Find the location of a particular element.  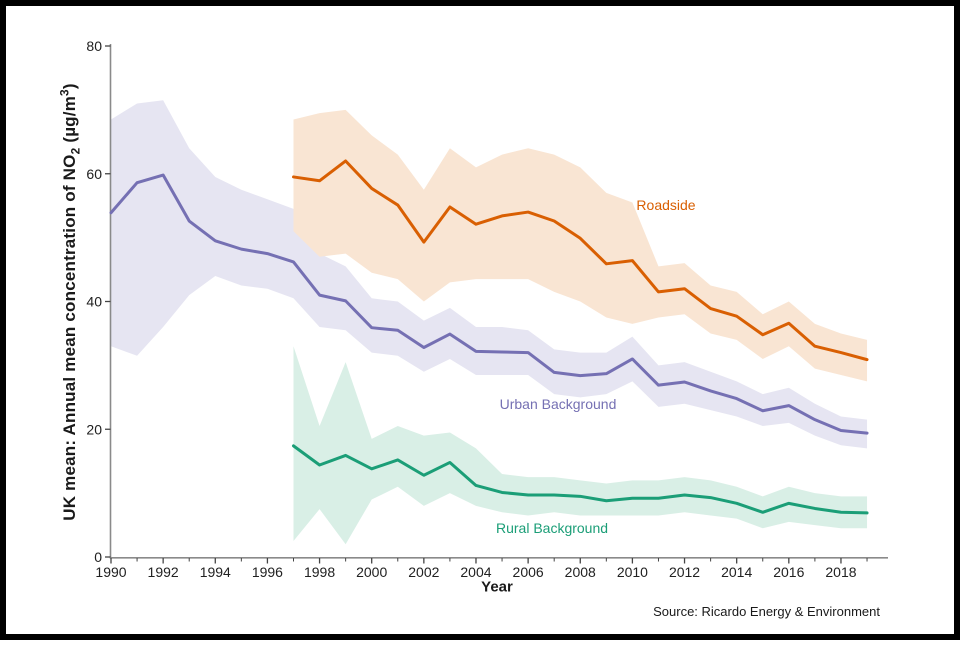

line-rural-background is located at coordinates (580, 479).